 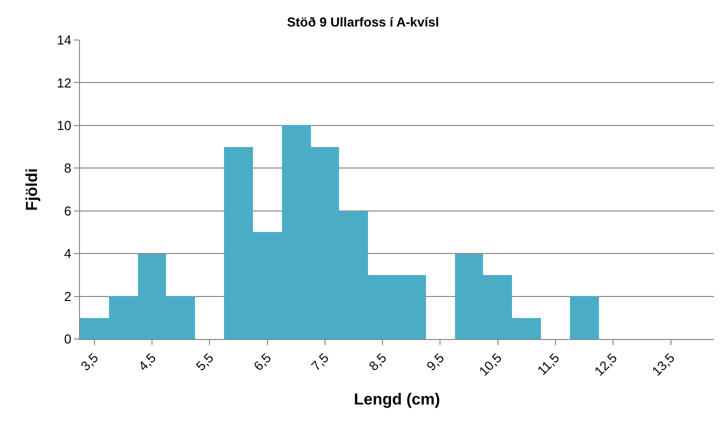 I want to click on x-axis-title: Lengd (cm), so click(x=397, y=399).